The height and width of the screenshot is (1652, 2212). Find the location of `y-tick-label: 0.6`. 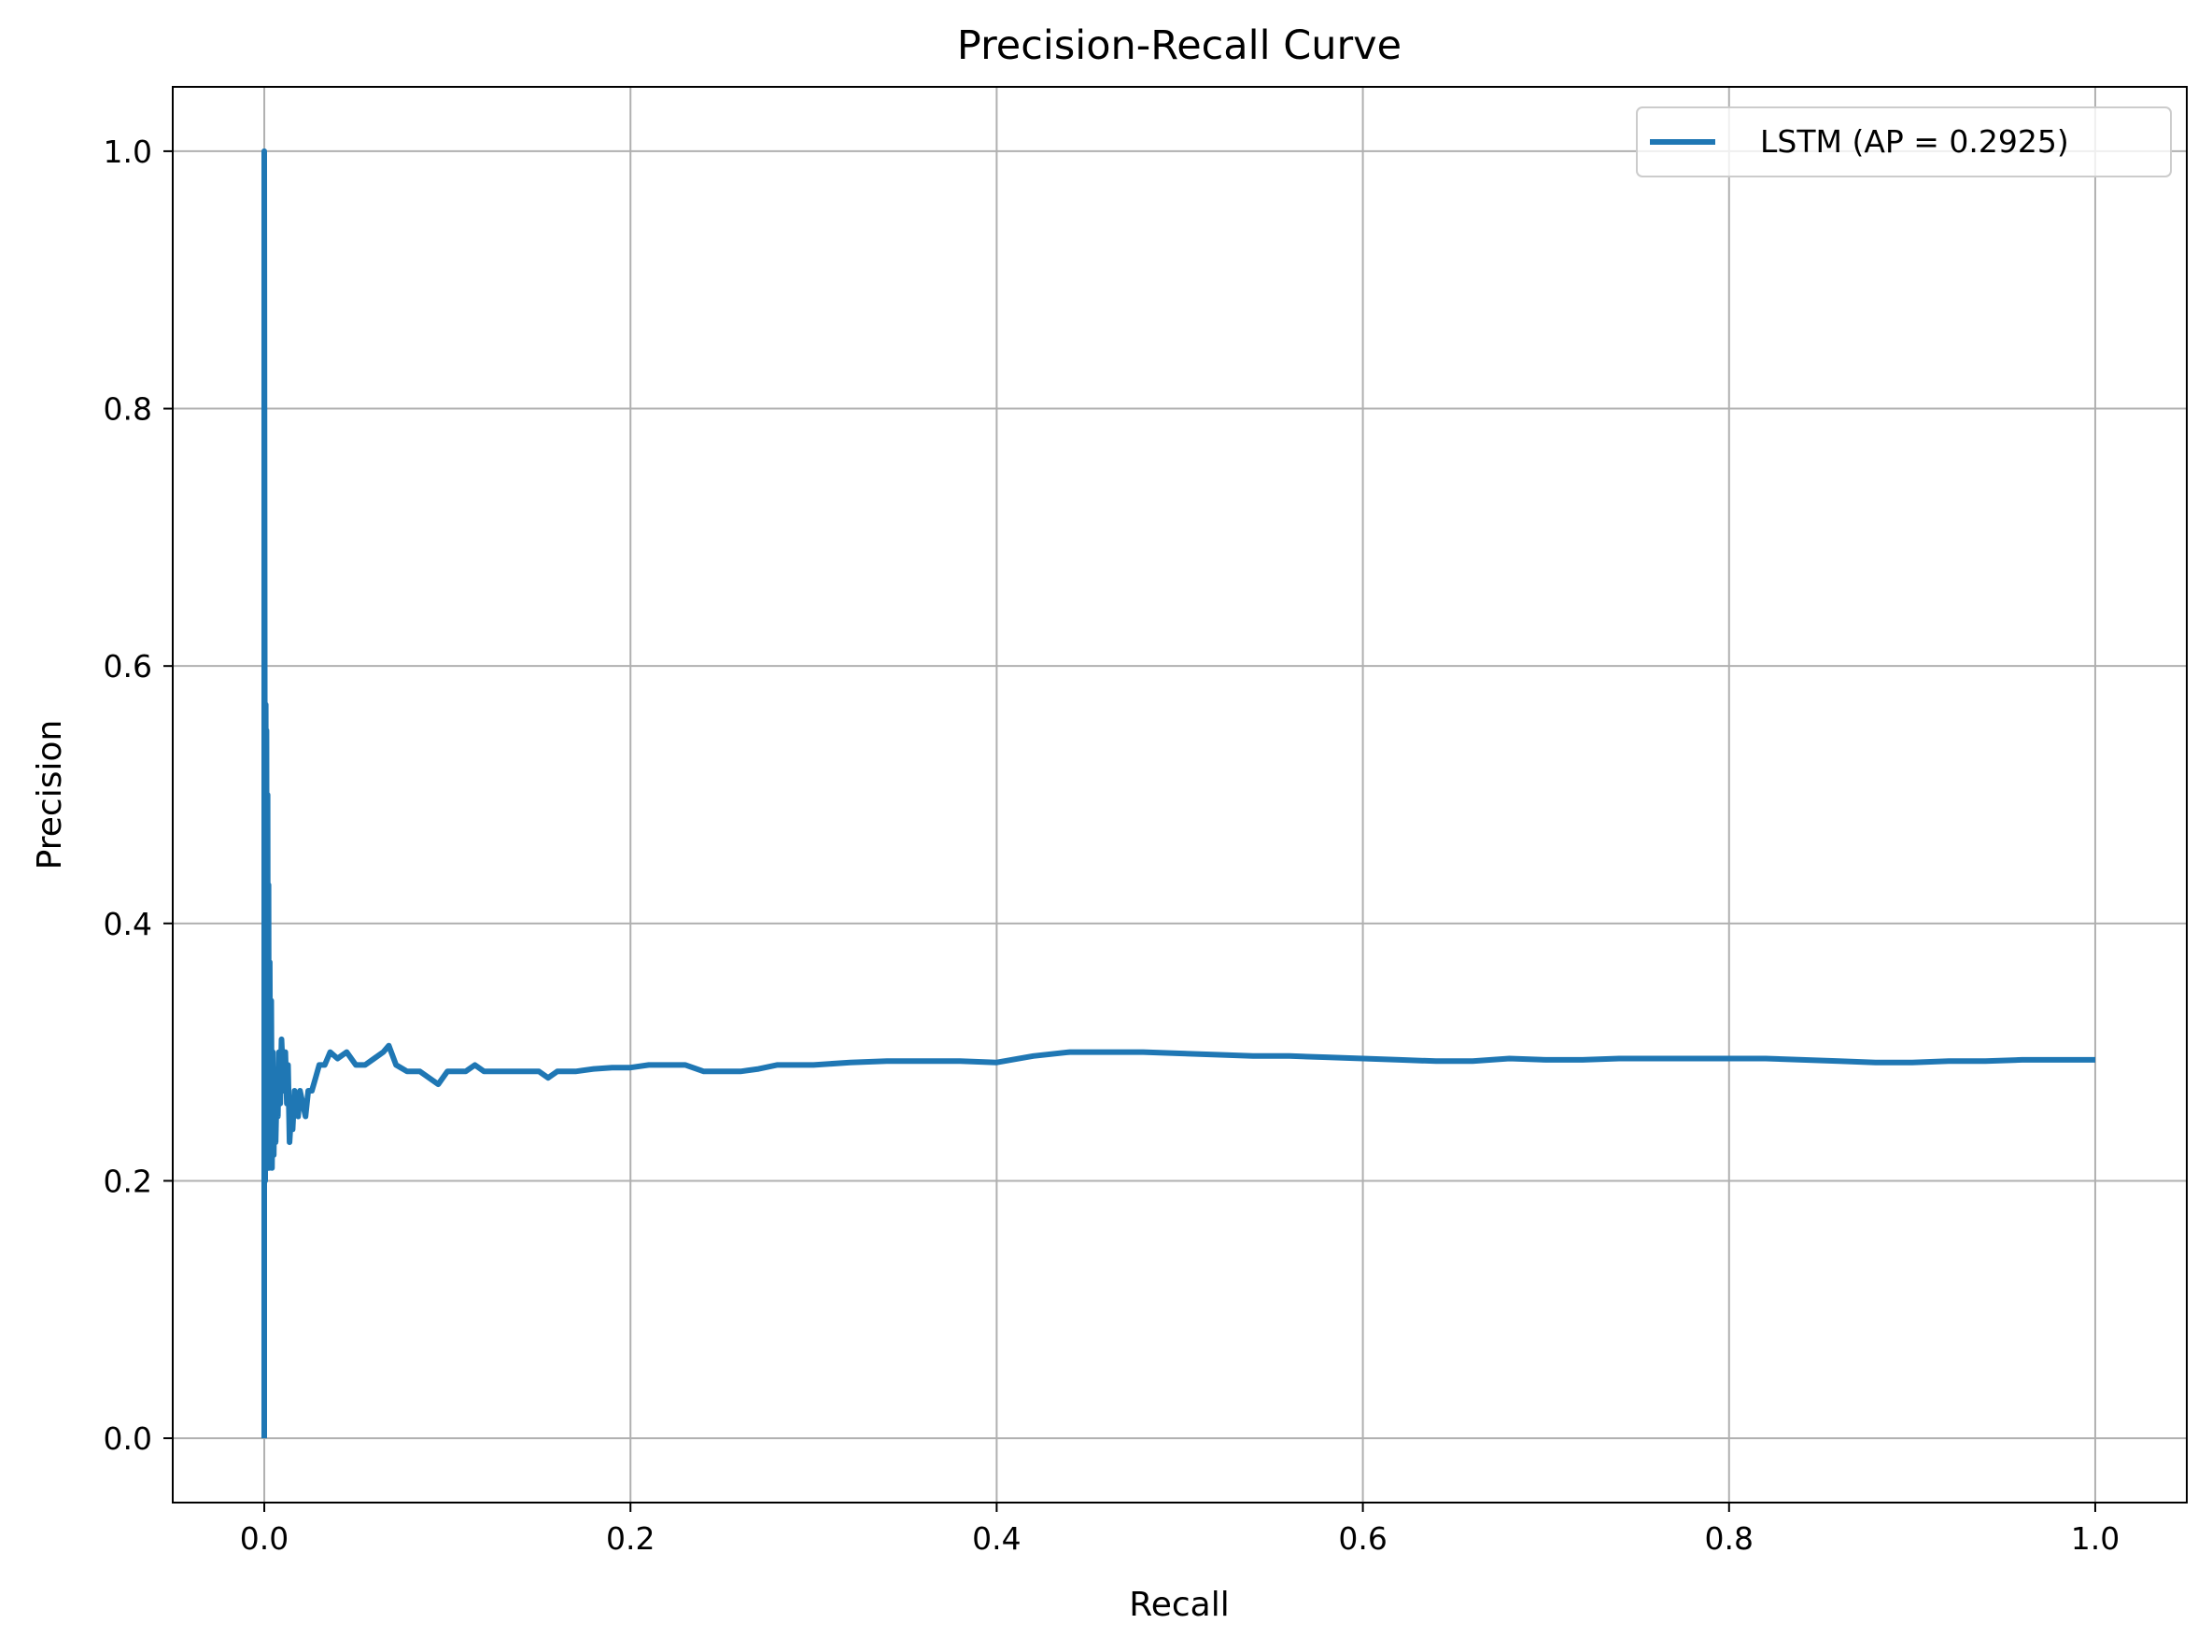

y-tick-label: 0.6 is located at coordinates (128, 666).